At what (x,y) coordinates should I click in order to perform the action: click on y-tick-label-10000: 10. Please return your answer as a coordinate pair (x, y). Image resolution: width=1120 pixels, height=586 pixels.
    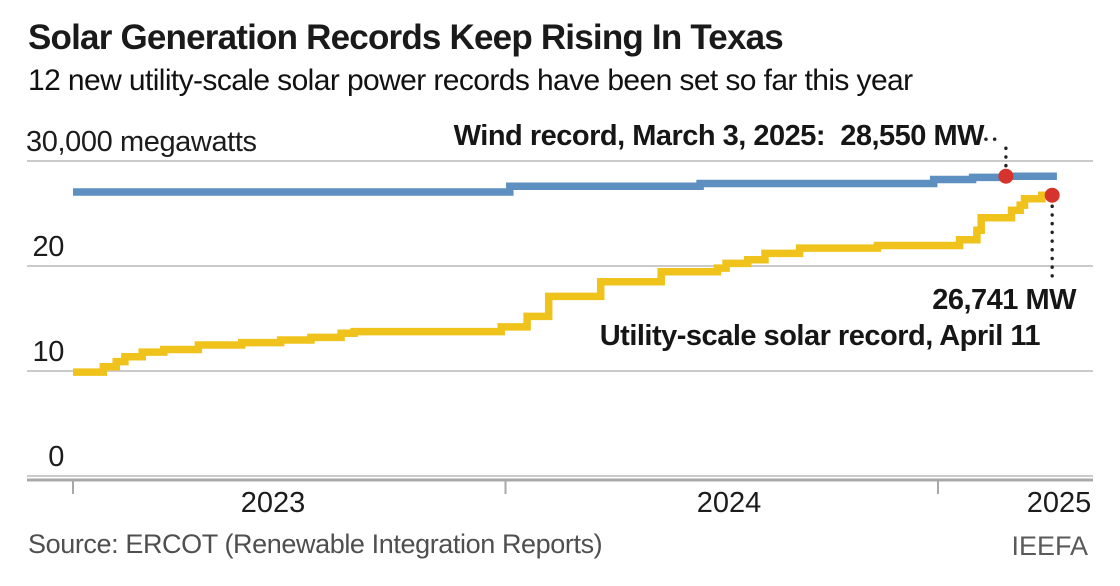
    Looking at the image, I should click on (48, 352).